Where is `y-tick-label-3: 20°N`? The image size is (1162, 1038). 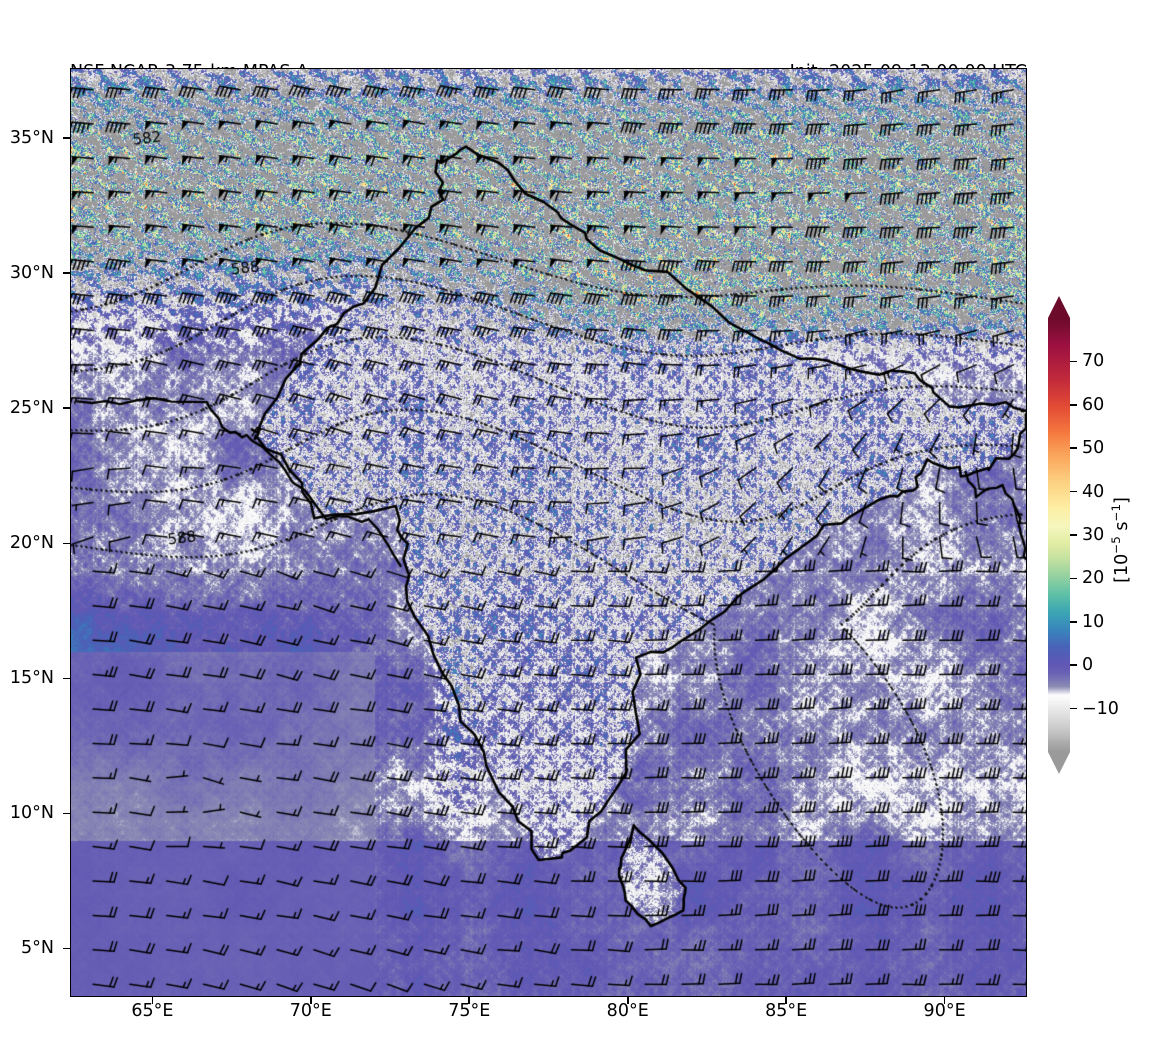 y-tick-label-3: 20°N is located at coordinates (31, 543).